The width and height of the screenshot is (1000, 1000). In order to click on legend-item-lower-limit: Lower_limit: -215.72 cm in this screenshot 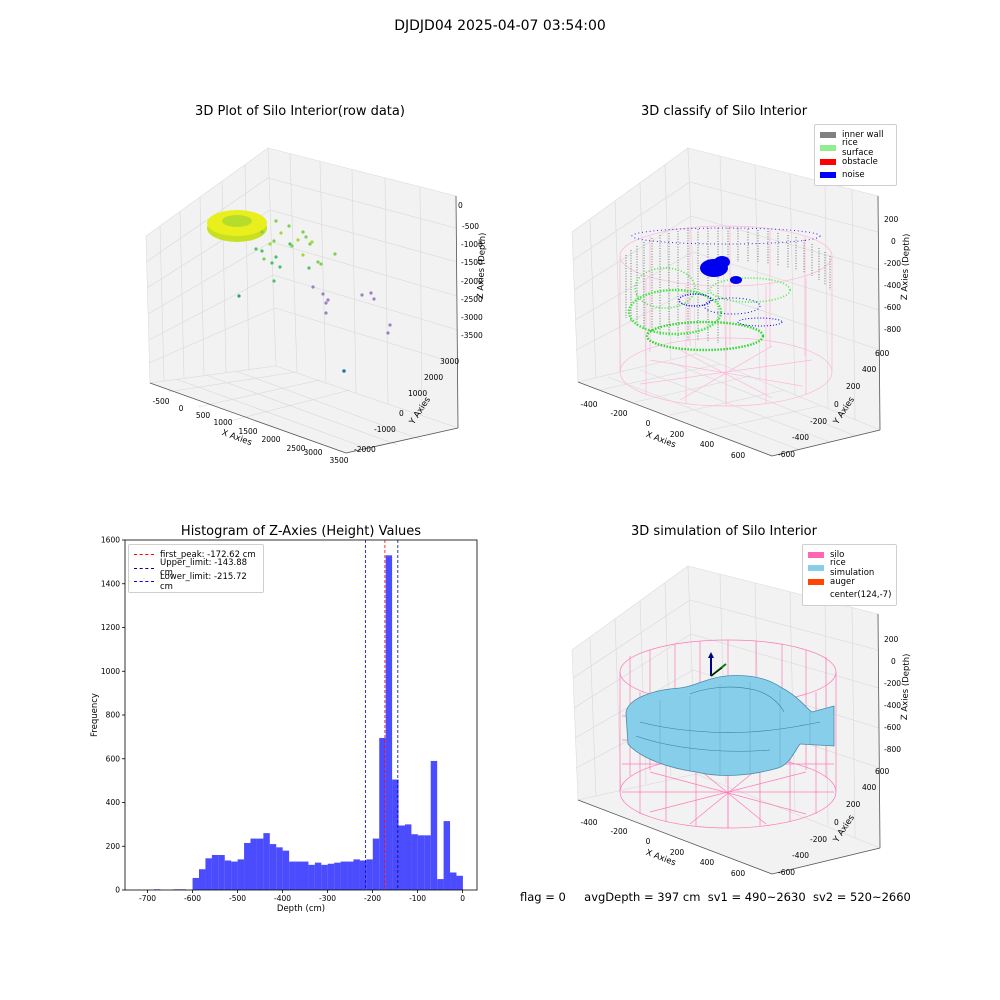, I will do `click(196, 582)`.